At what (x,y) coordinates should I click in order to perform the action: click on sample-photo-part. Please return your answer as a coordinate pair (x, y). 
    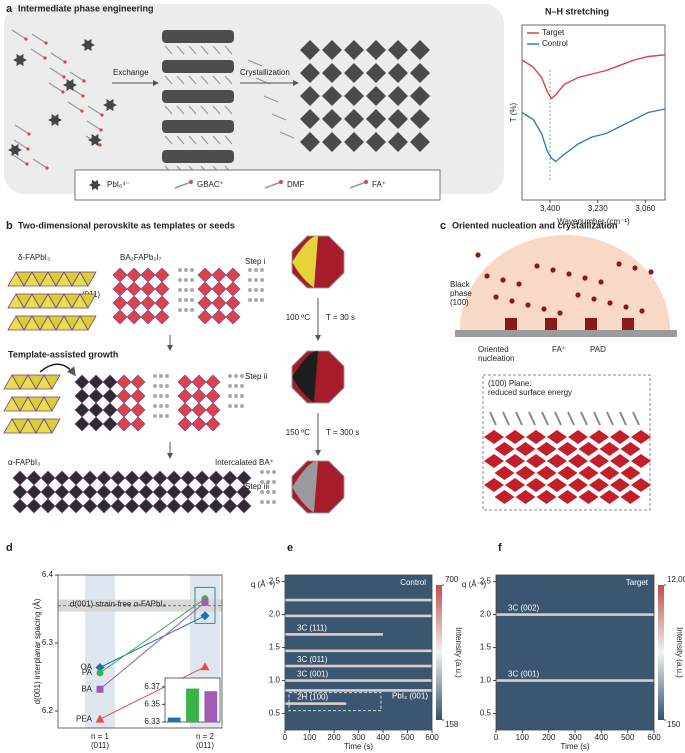
    Looking at the image, I should click on (305, 487).